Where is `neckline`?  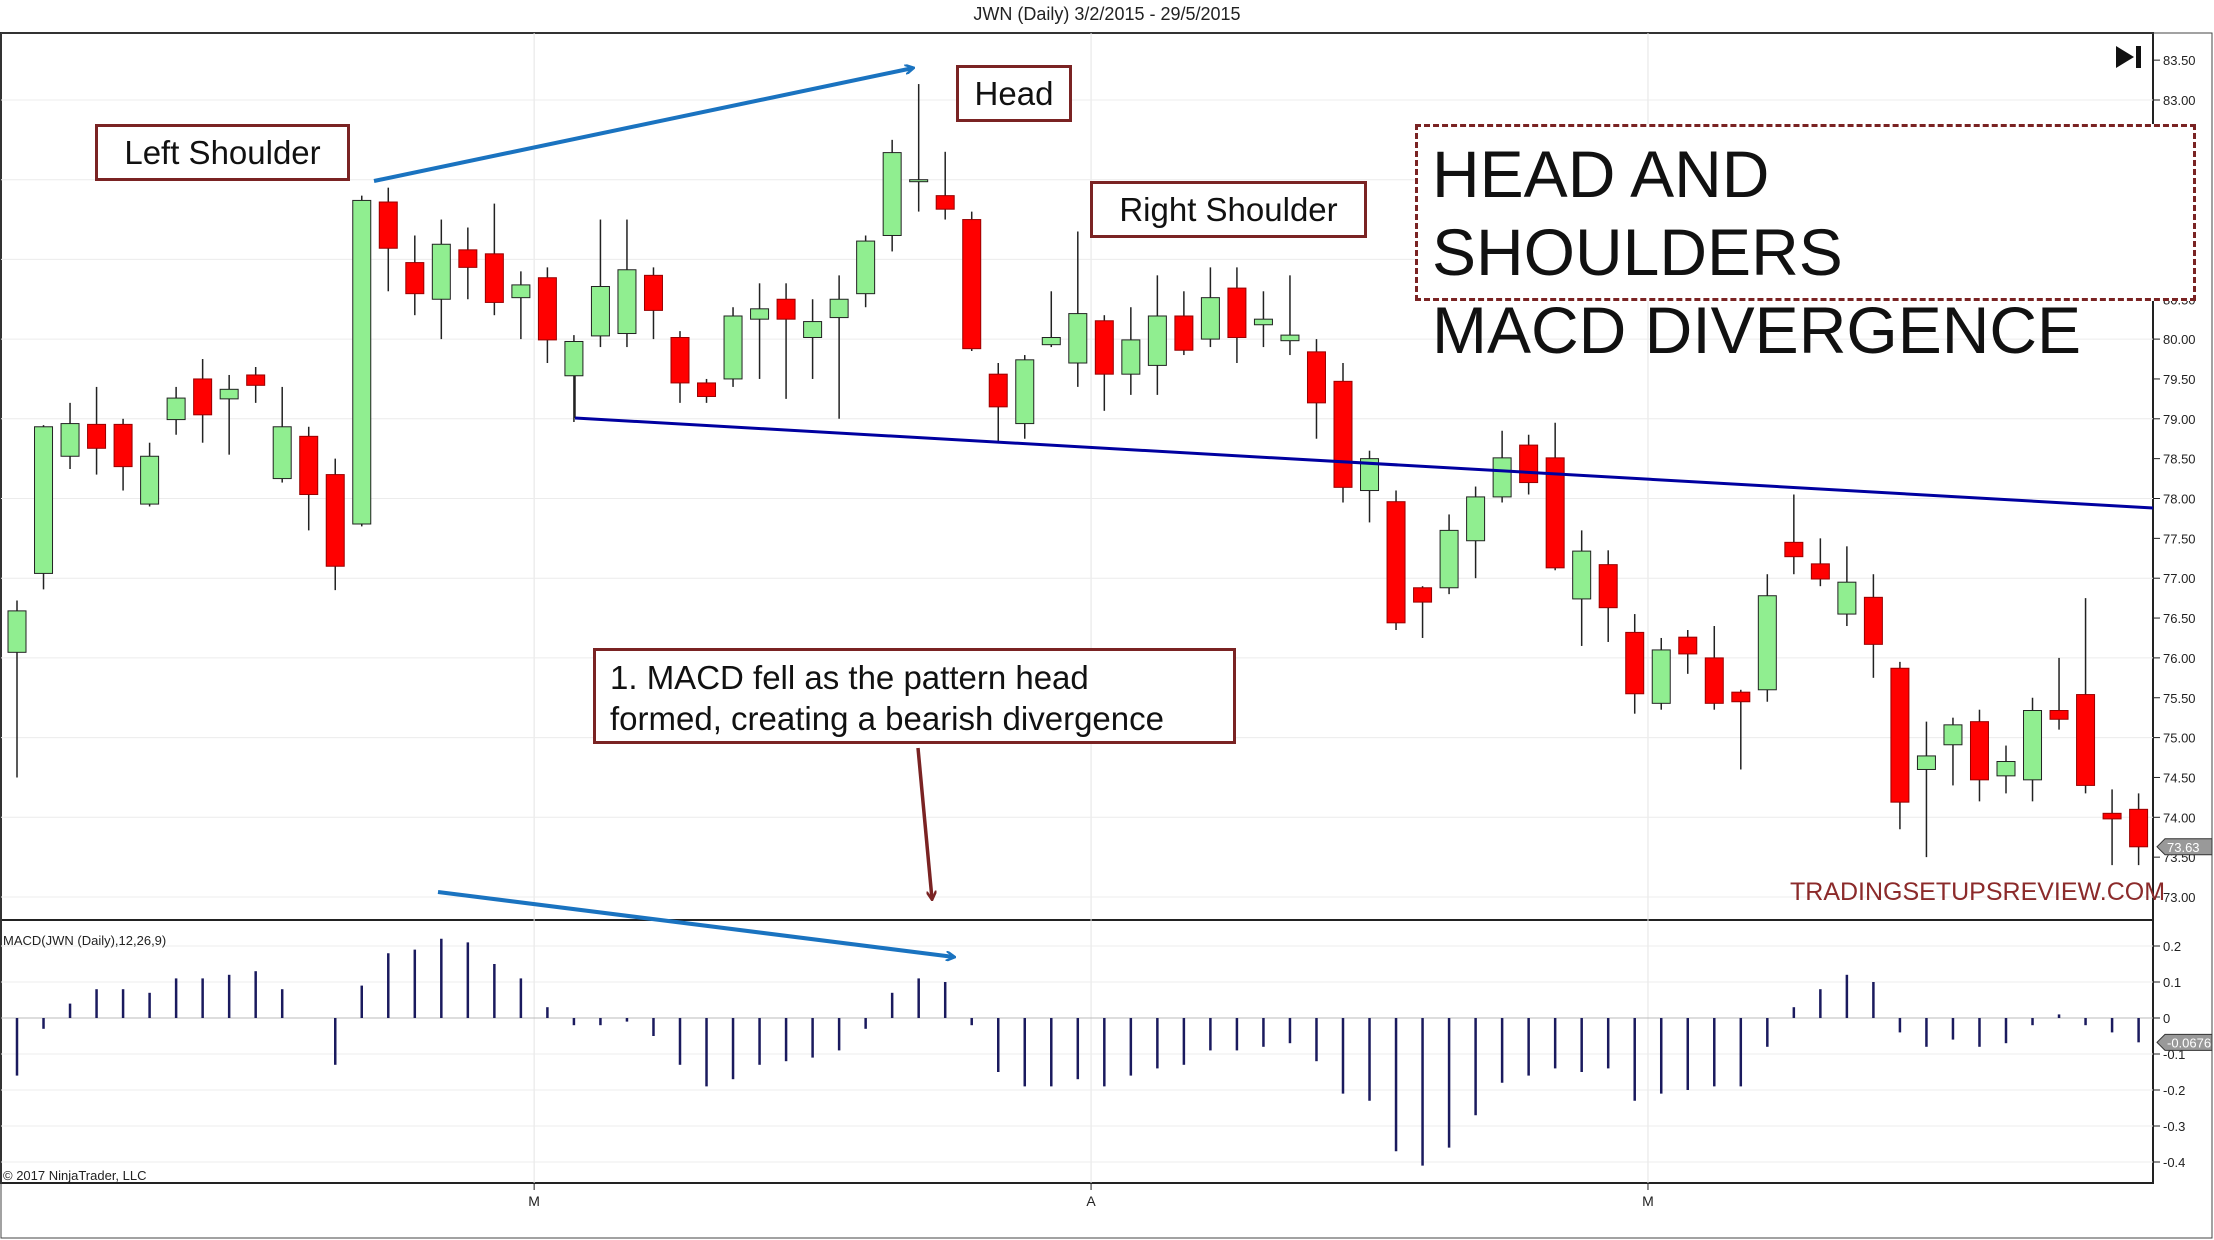 neckline is located at coordinates (1364, 463).